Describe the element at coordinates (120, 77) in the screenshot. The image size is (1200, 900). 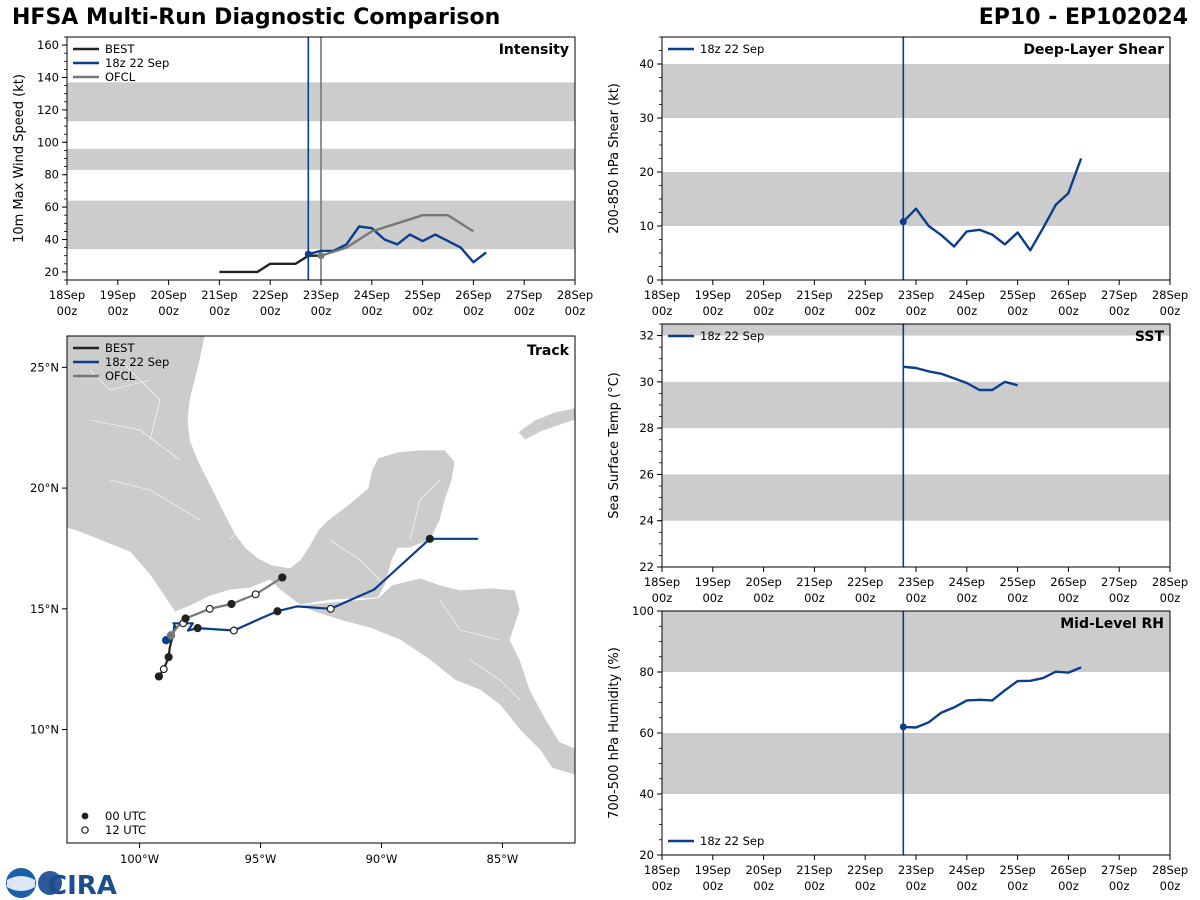
I see `intensity-legend-label: OFCL` at that location.